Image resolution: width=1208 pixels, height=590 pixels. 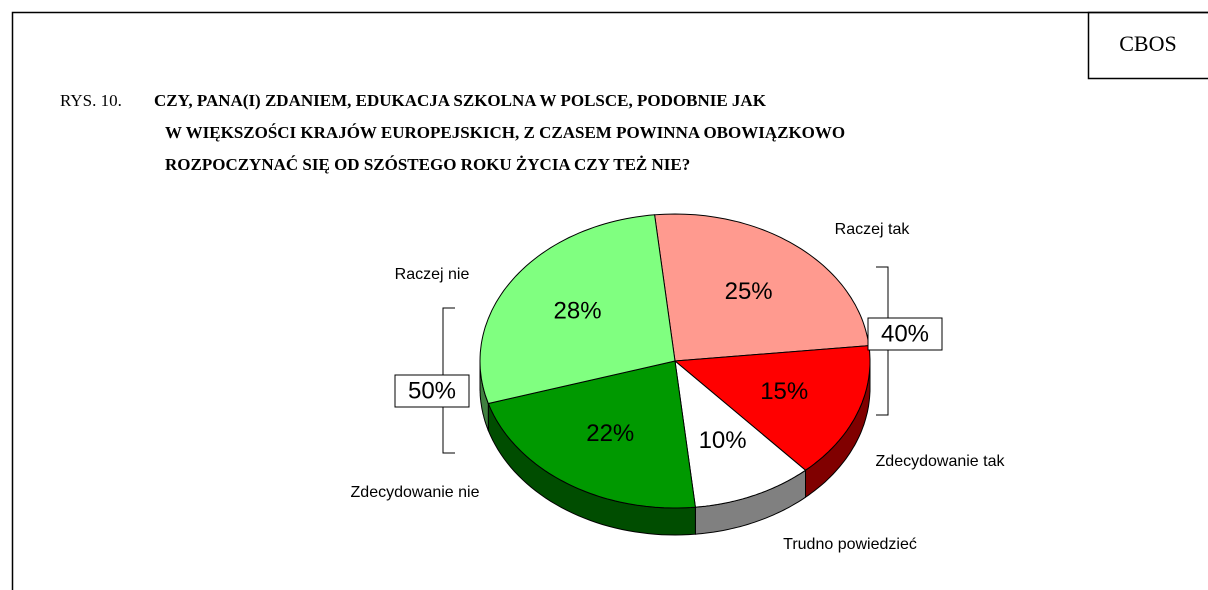 What do you see at coordinates (873, 229) in the screenshot?
I see `category-label: Raczej tak` at bounding box center [873, 229].